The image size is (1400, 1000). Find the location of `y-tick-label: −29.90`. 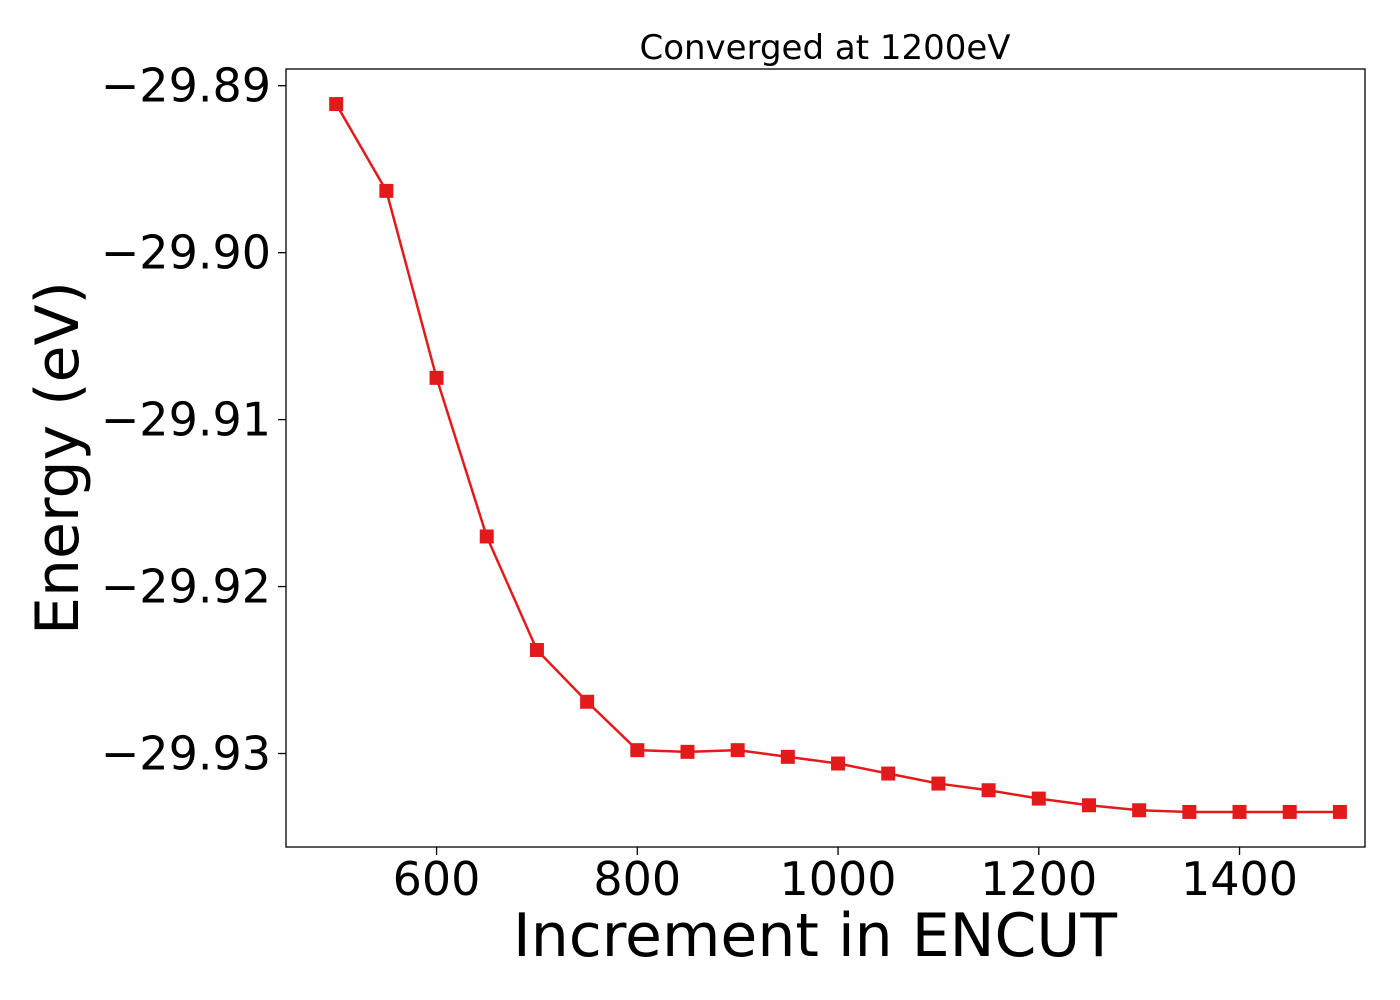

y-tick-label: −29.90 is located at coordinates (186, 253).